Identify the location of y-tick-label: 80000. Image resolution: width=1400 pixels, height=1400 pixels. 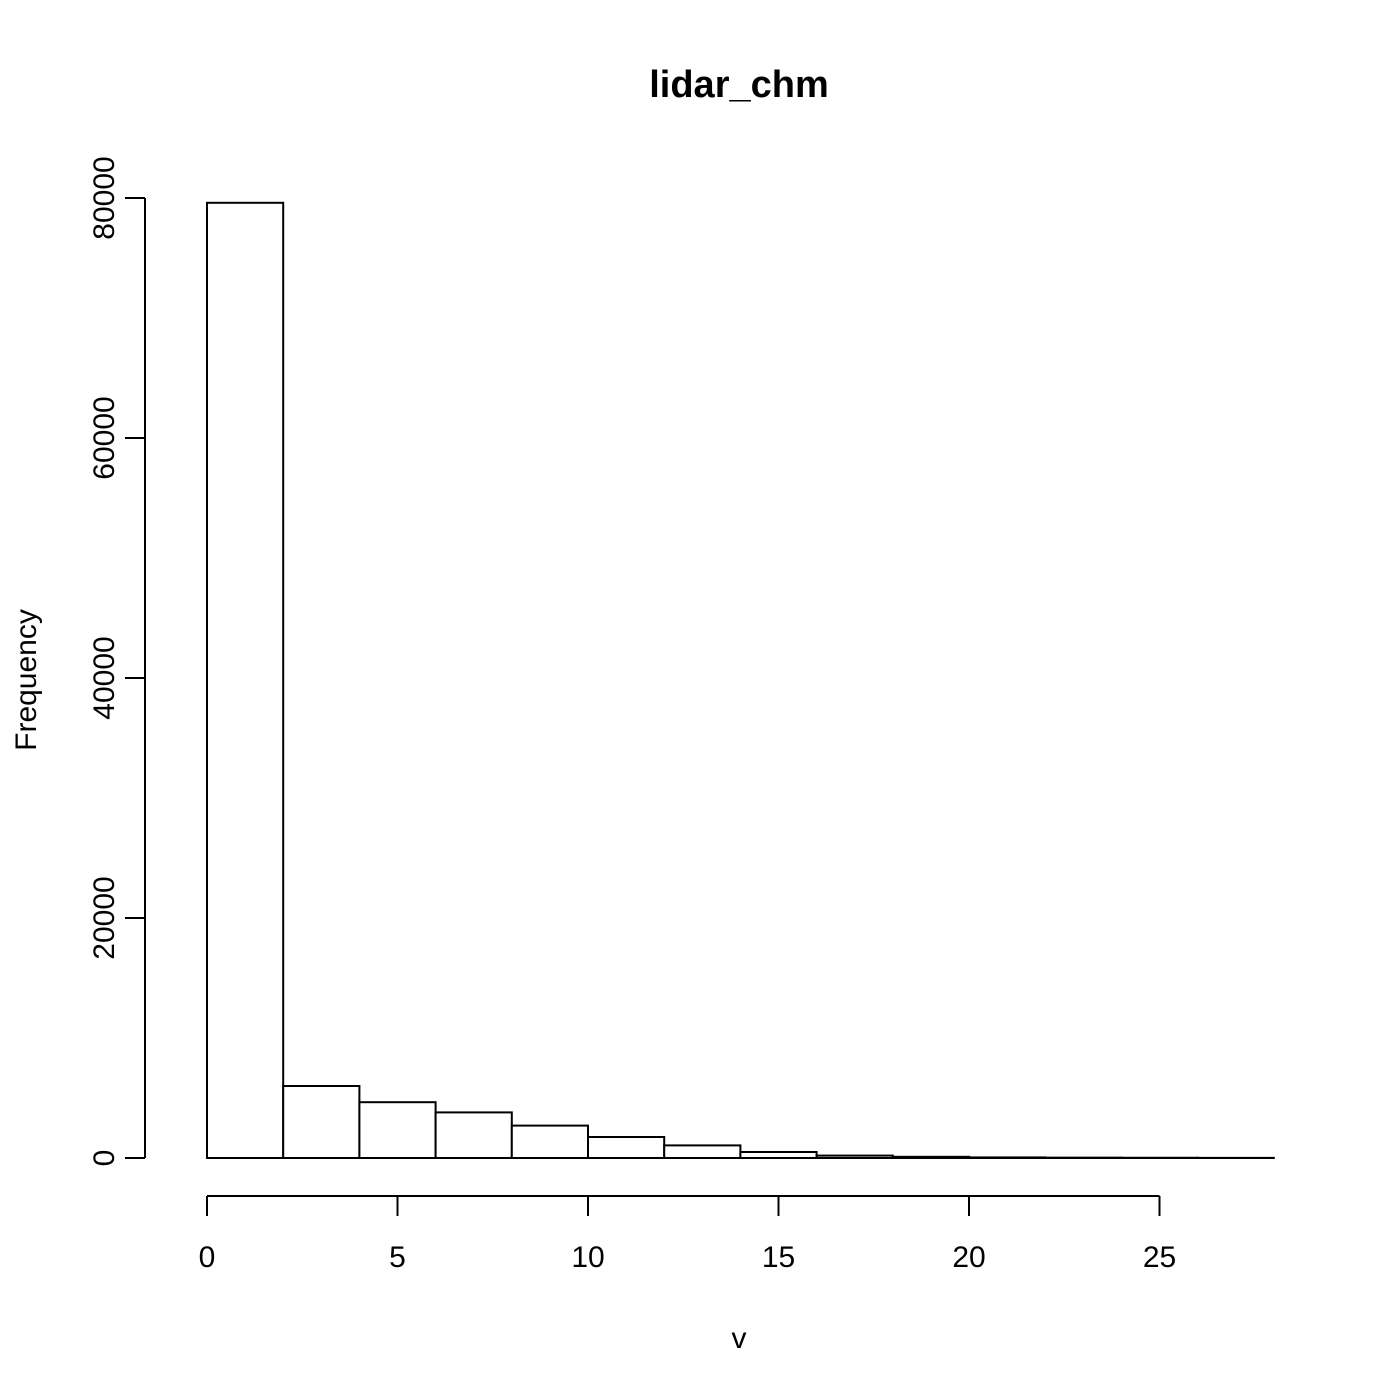
(104, 197).